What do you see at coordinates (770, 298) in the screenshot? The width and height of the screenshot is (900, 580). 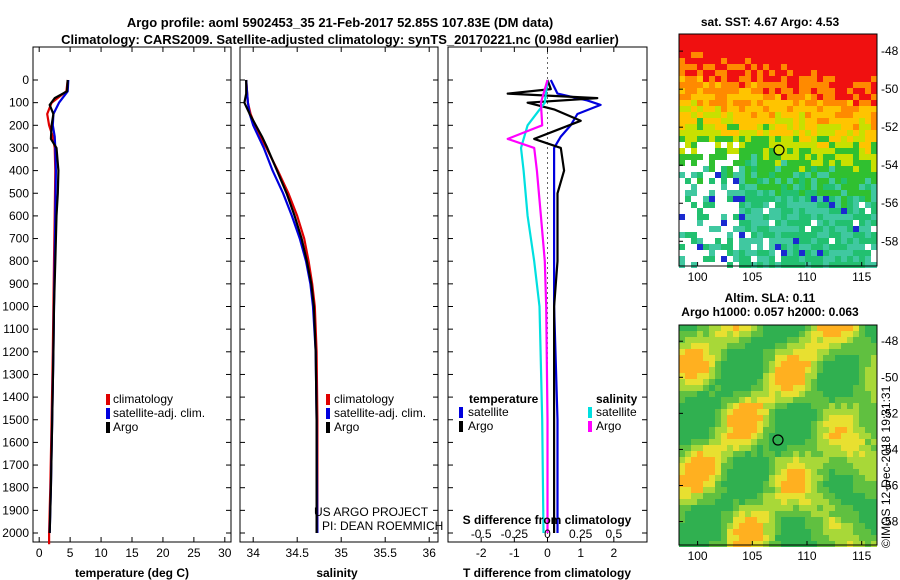 I see `sla-map-title-1: Altim. SLA: 0.11` at bounding box center [770, 298].